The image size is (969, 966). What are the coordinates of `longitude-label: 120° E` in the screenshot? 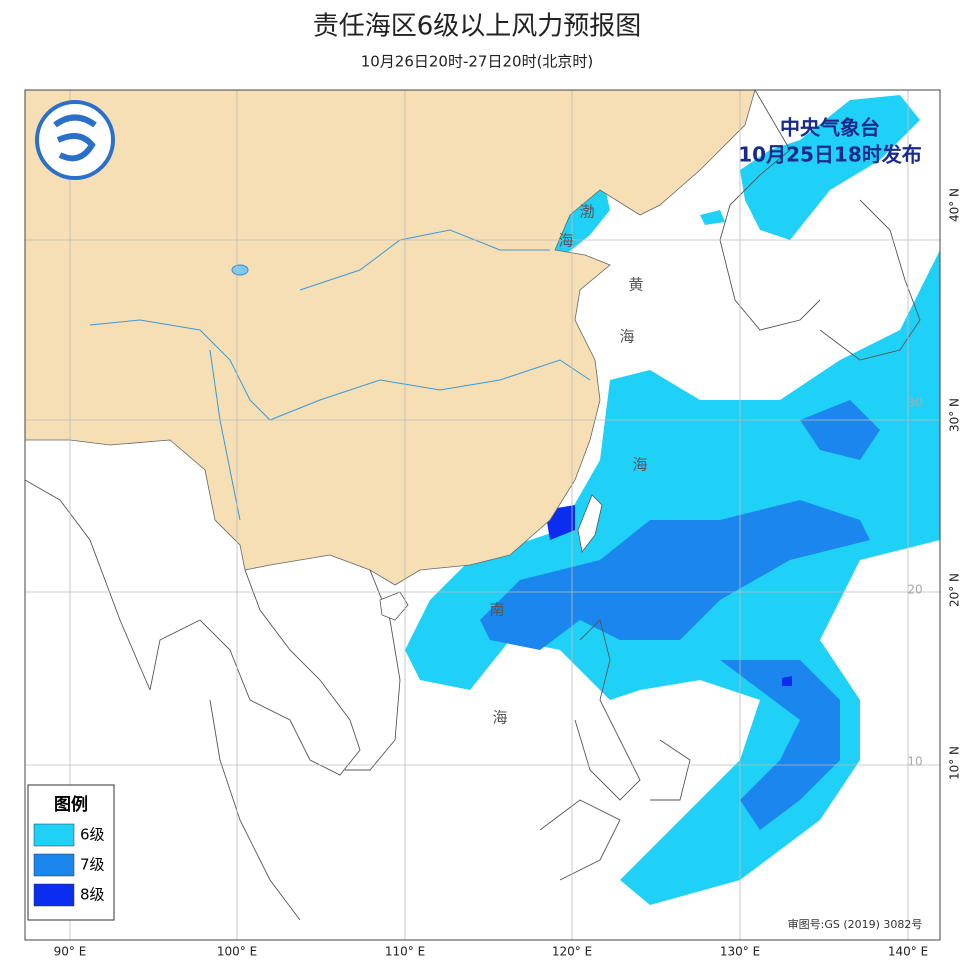 It's located at (572, 952).